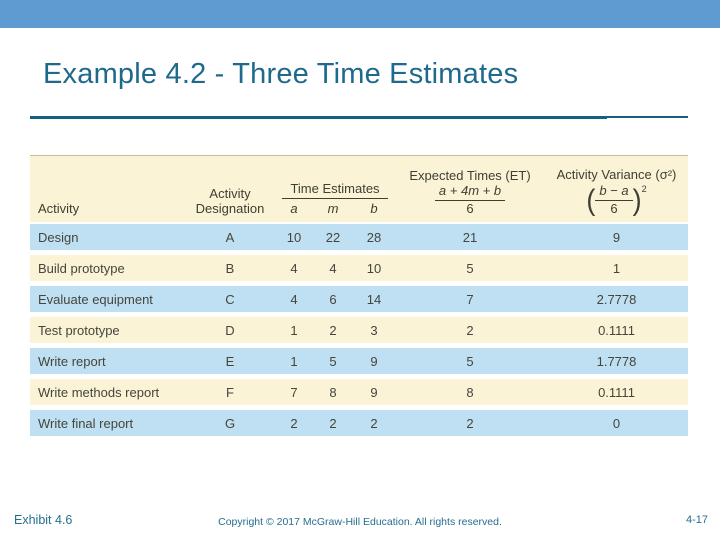 This screenshot has height=540, width=720. Describe the element at coordinates (72, 361) in the screenshot. I see `cell-activity: Write report` at that location.